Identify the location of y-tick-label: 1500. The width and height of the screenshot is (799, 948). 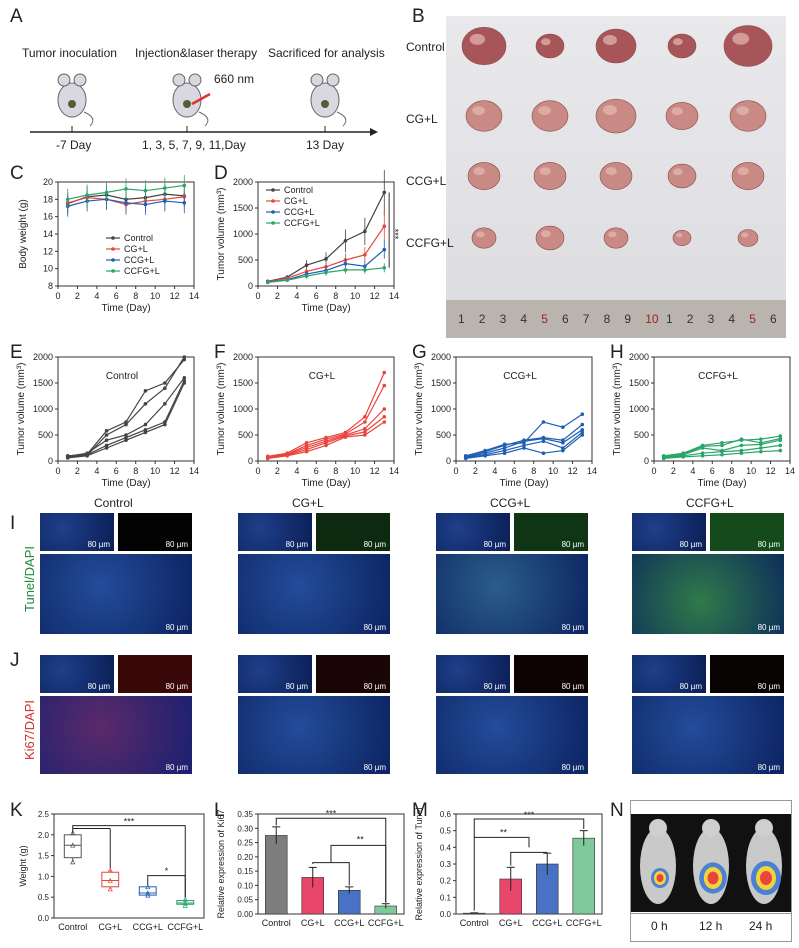
(243, 383).